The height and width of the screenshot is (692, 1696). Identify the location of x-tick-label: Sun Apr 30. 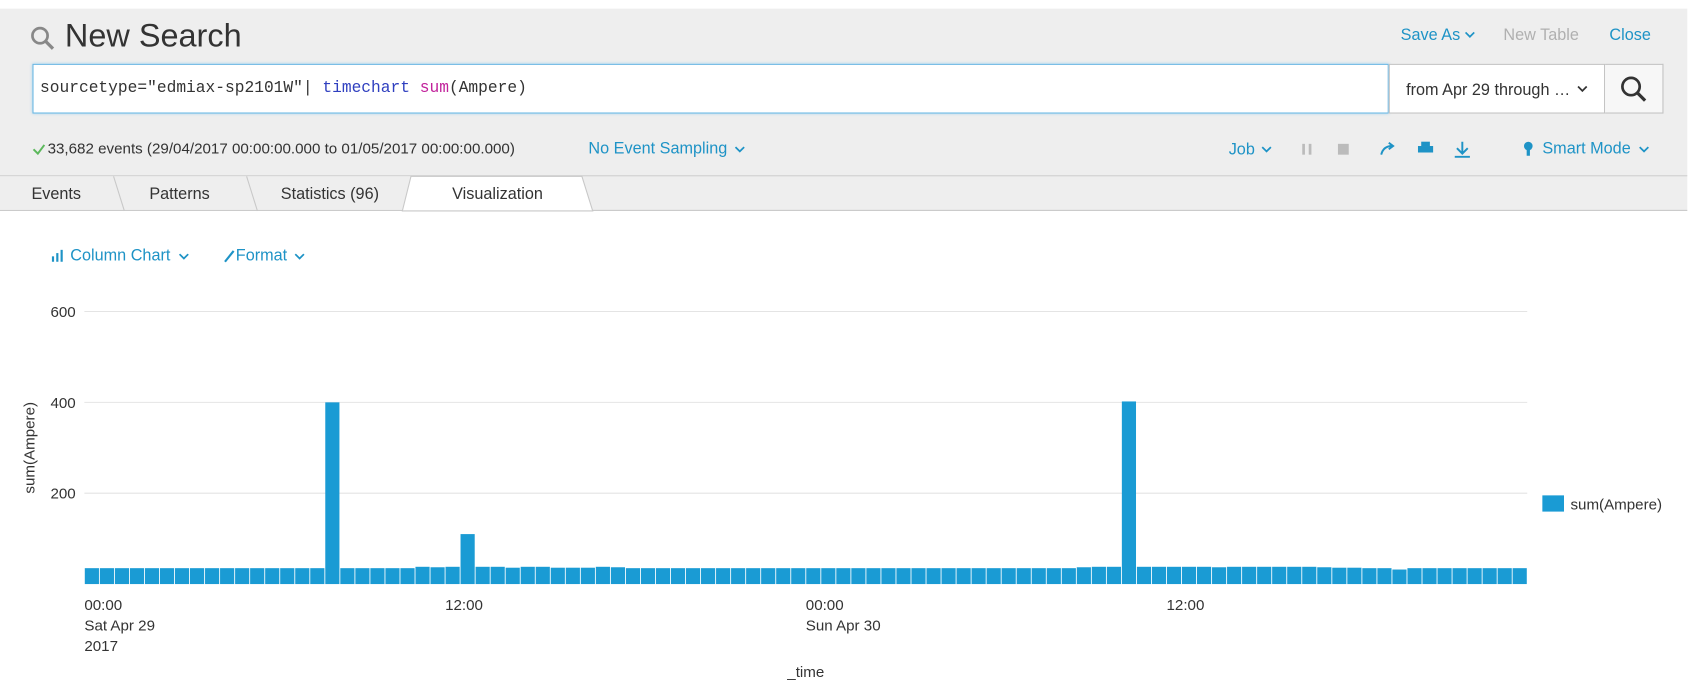
(843, 626).